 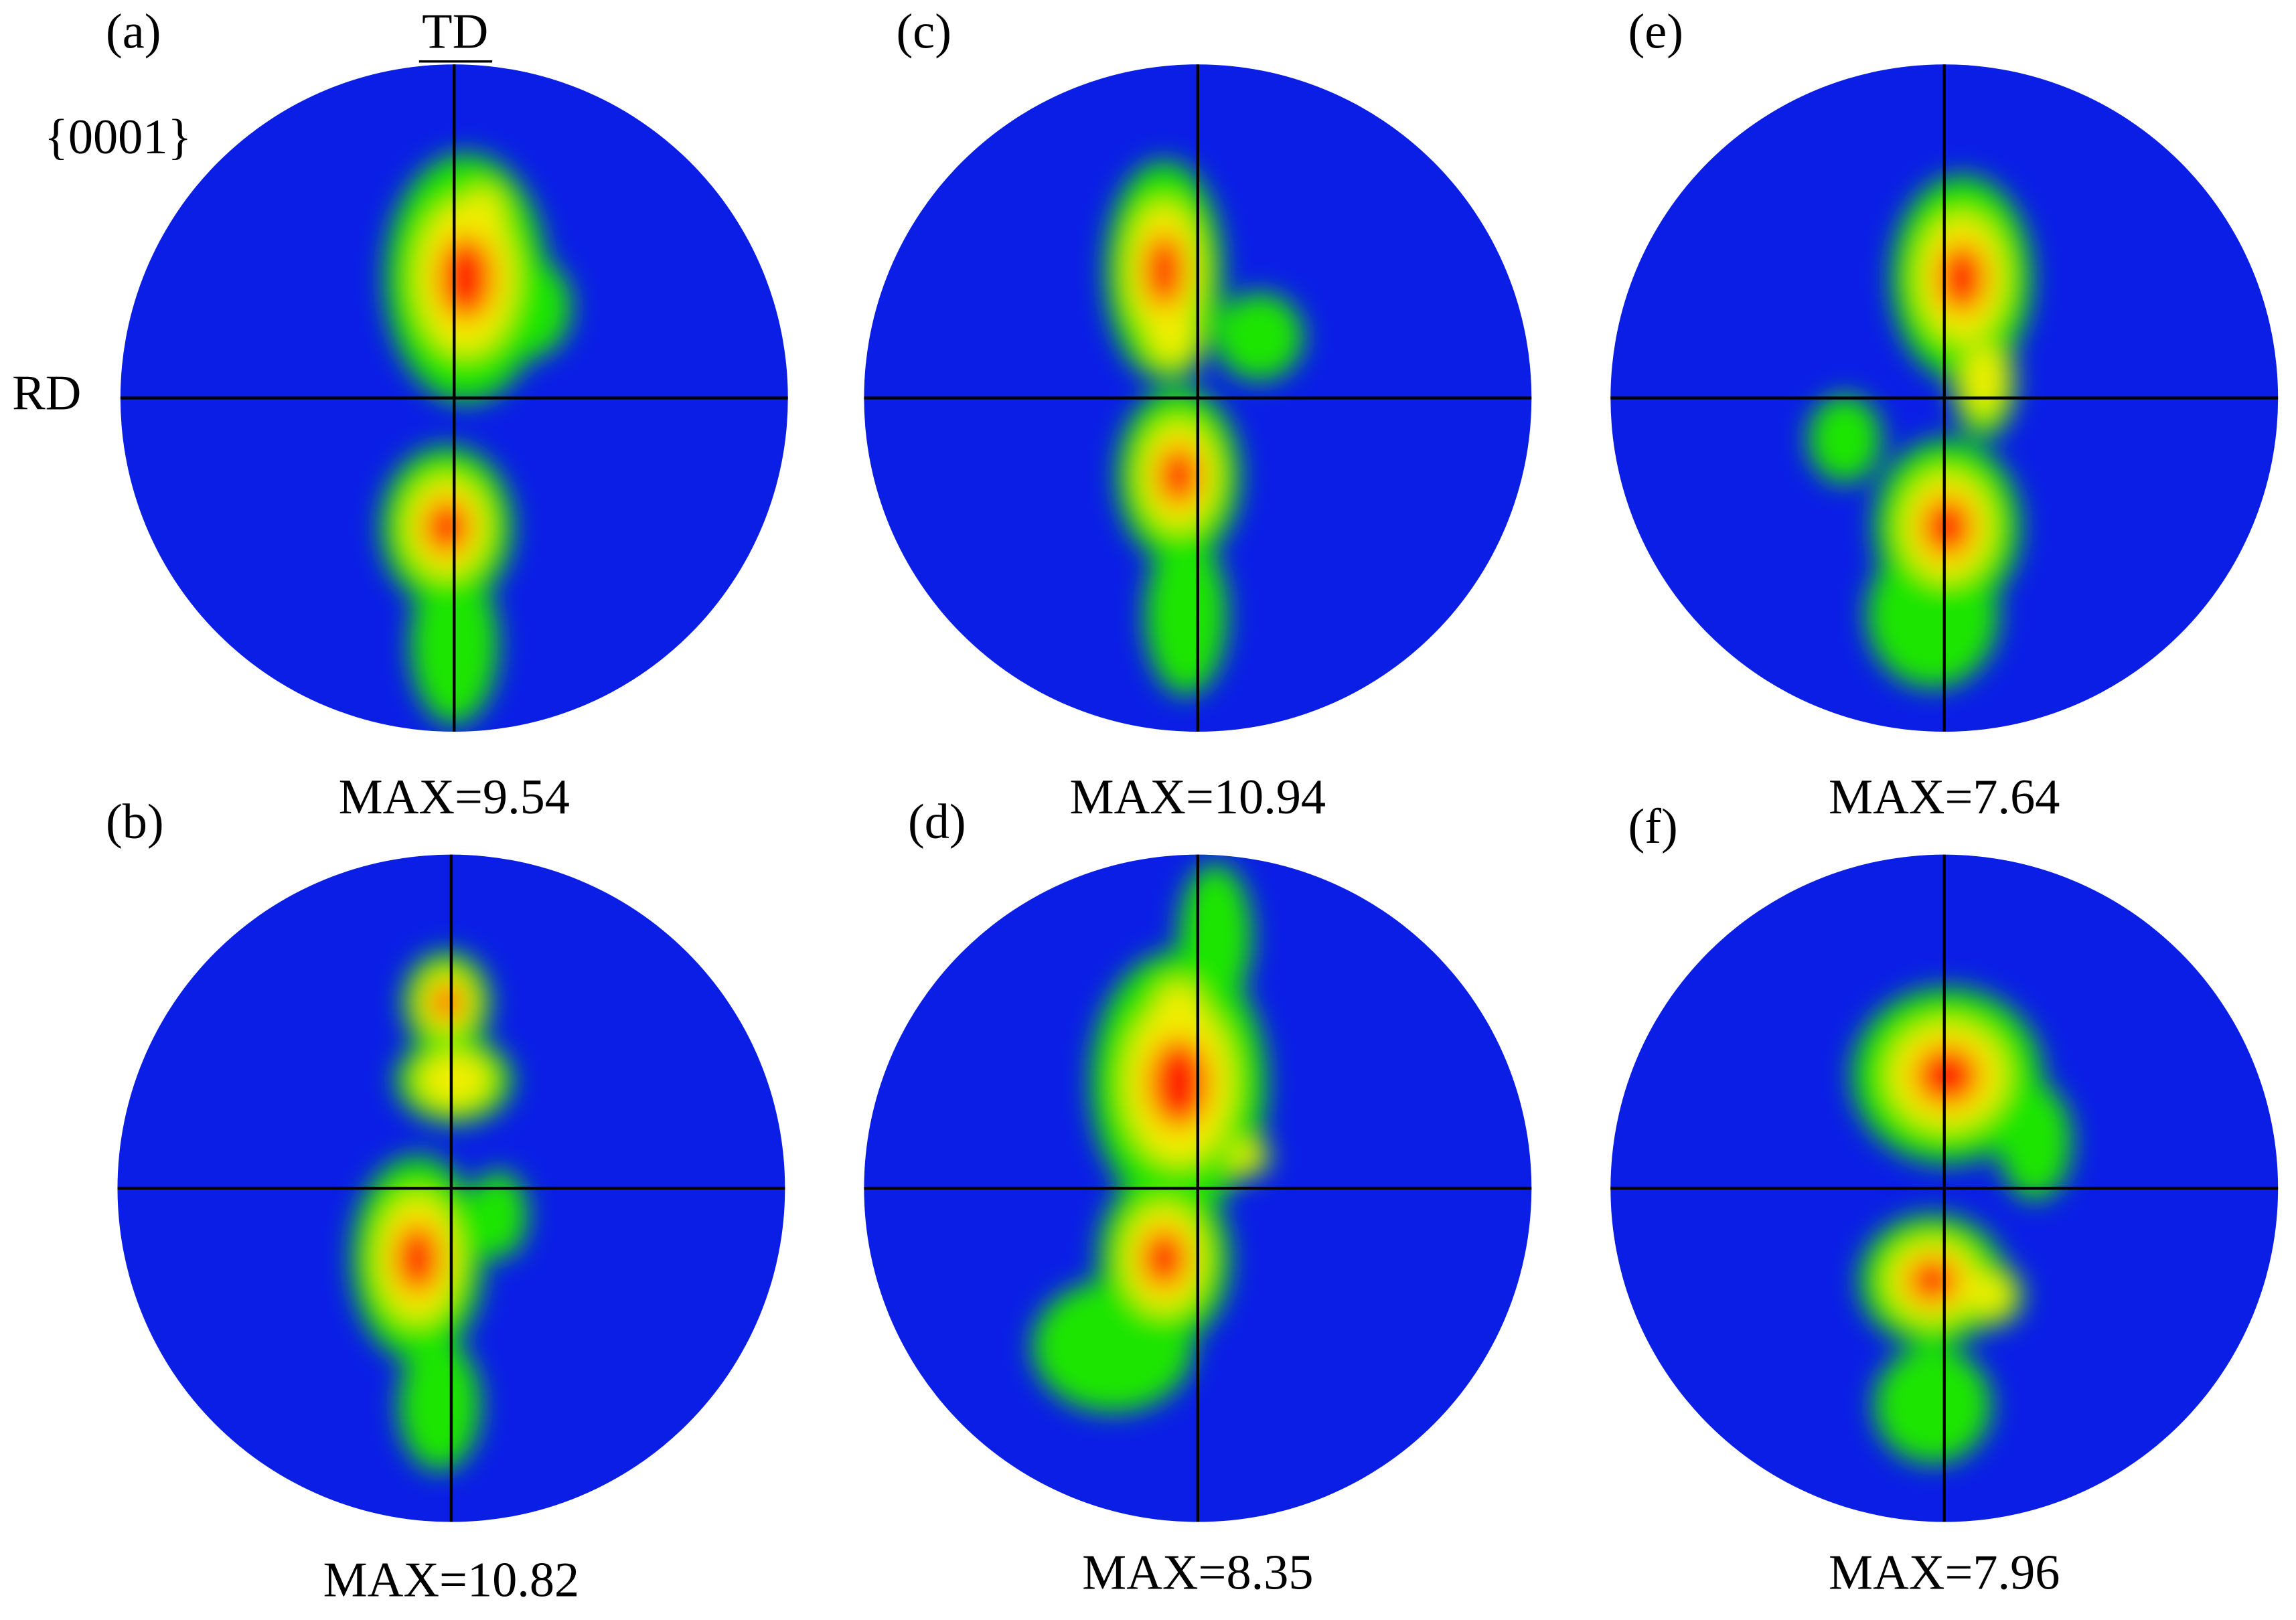 What do you see at coordinates (923, 32) in the screenshot?
I see `panel-label: (c)` at bounding box center [923, 32].